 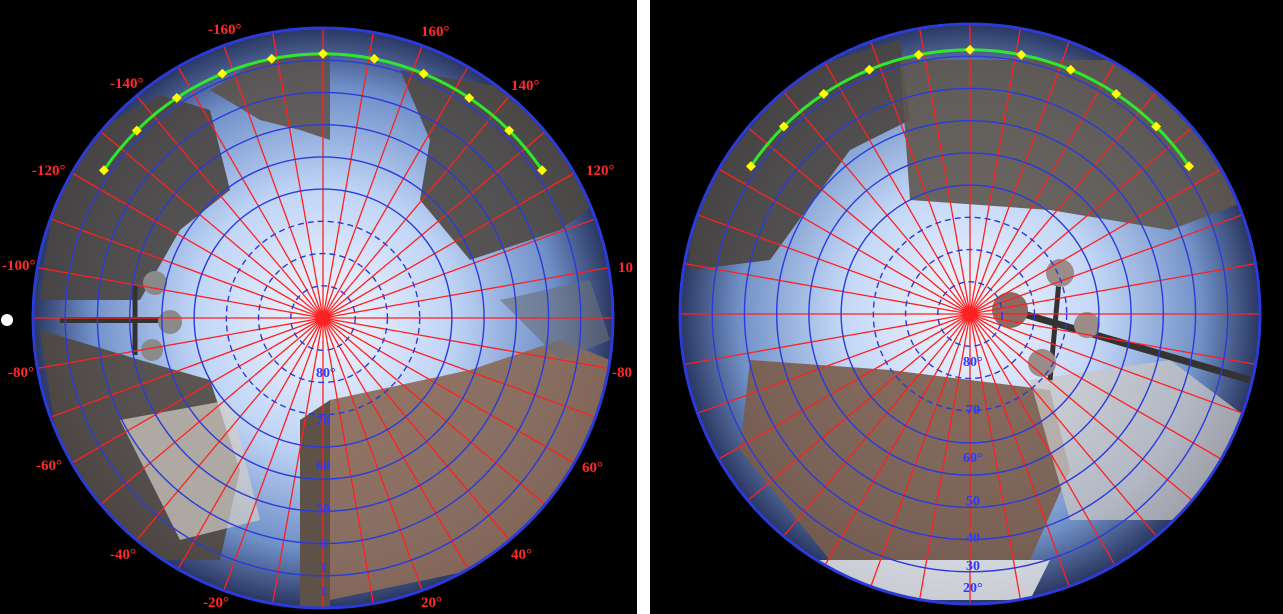 I want to click on azimuth-label: 40°, so click(x=521, y=555).